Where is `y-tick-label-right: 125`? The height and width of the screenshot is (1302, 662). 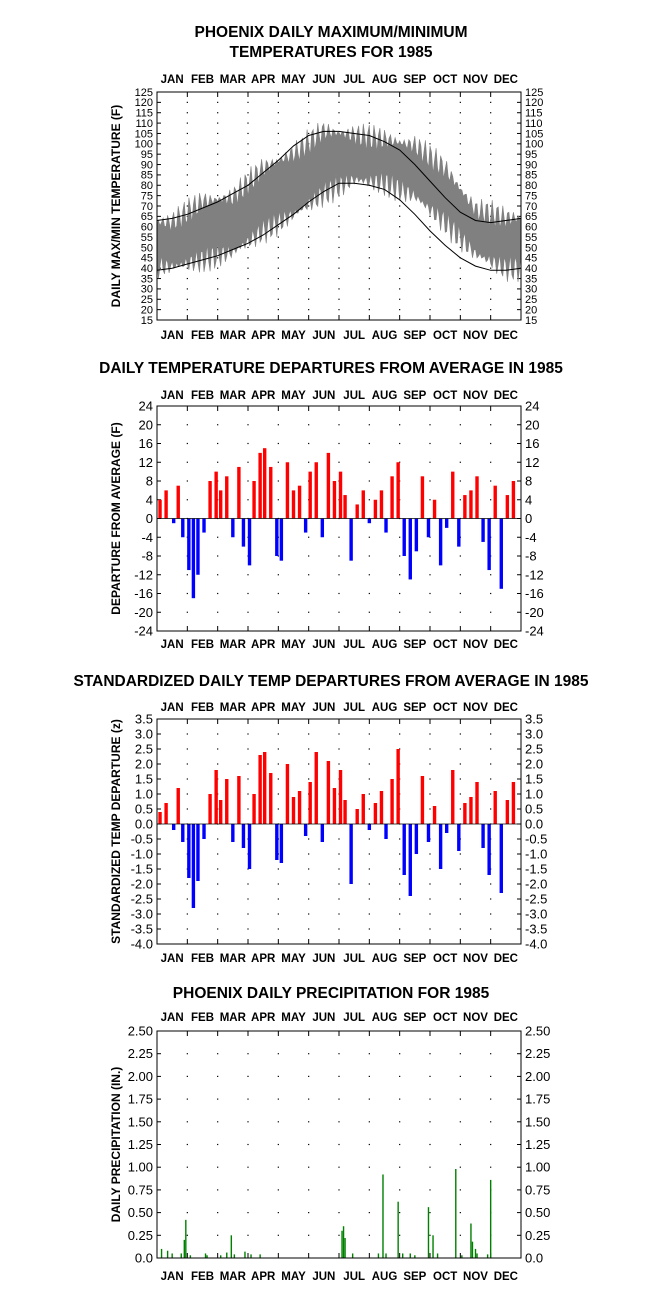
y-tick-label-right: 125 is located at coordinates (534, 93).